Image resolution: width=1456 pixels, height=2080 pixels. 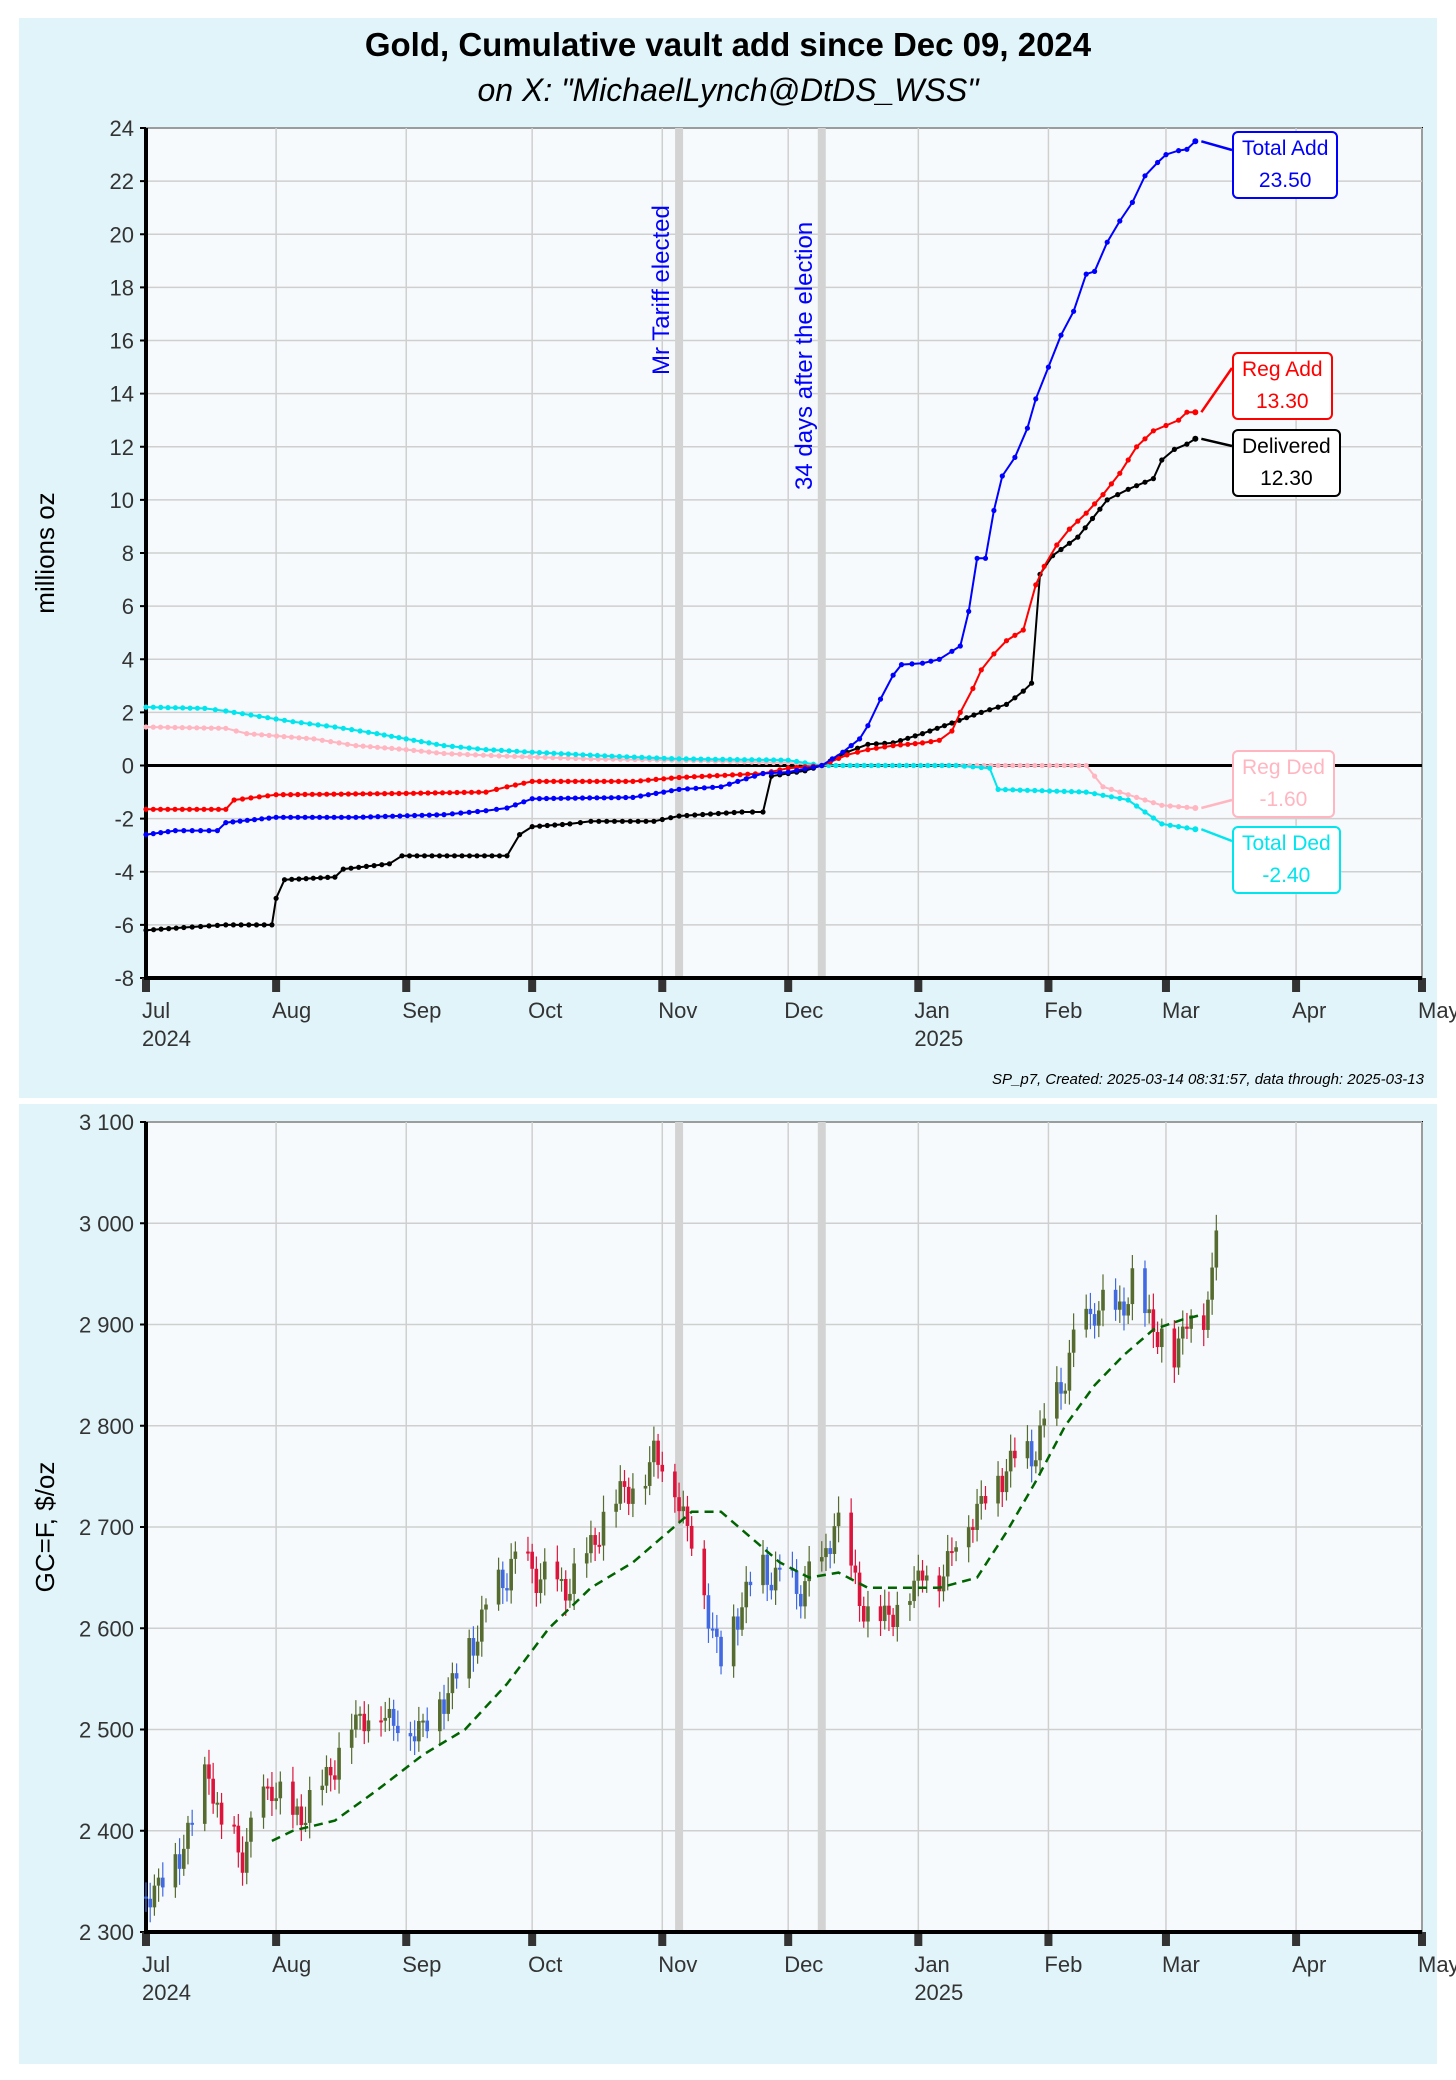 I want to click on bottom-tick-label-x: Aug, so click(x=291, y=1964).